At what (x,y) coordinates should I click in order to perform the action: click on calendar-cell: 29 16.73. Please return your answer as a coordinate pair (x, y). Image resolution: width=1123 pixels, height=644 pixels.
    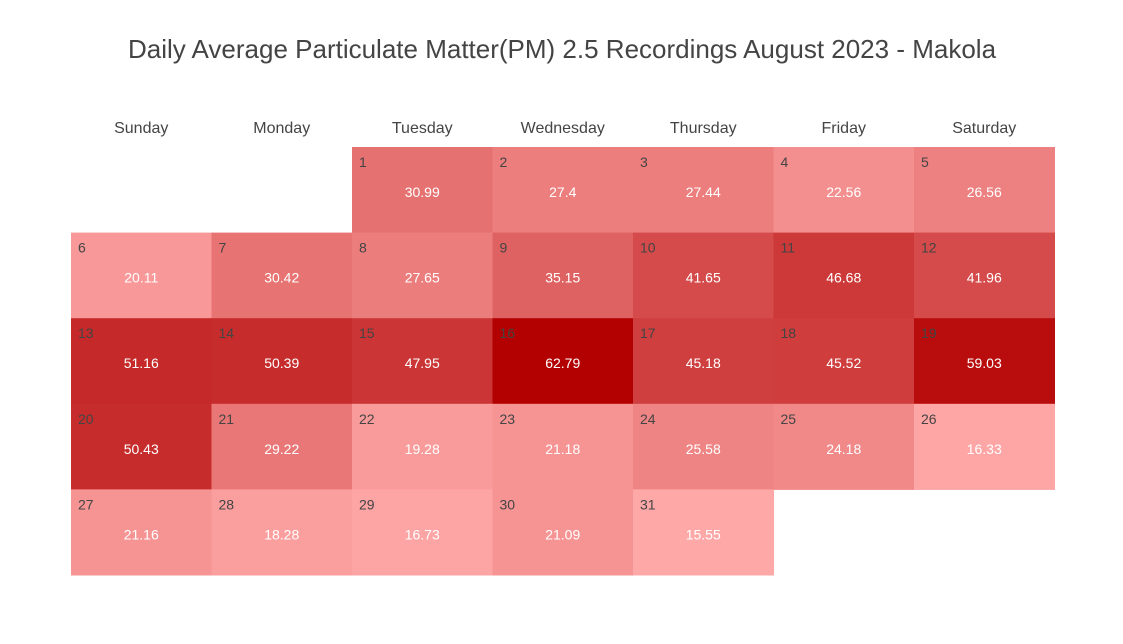
    Looking at the image, I should click on (422, 532).